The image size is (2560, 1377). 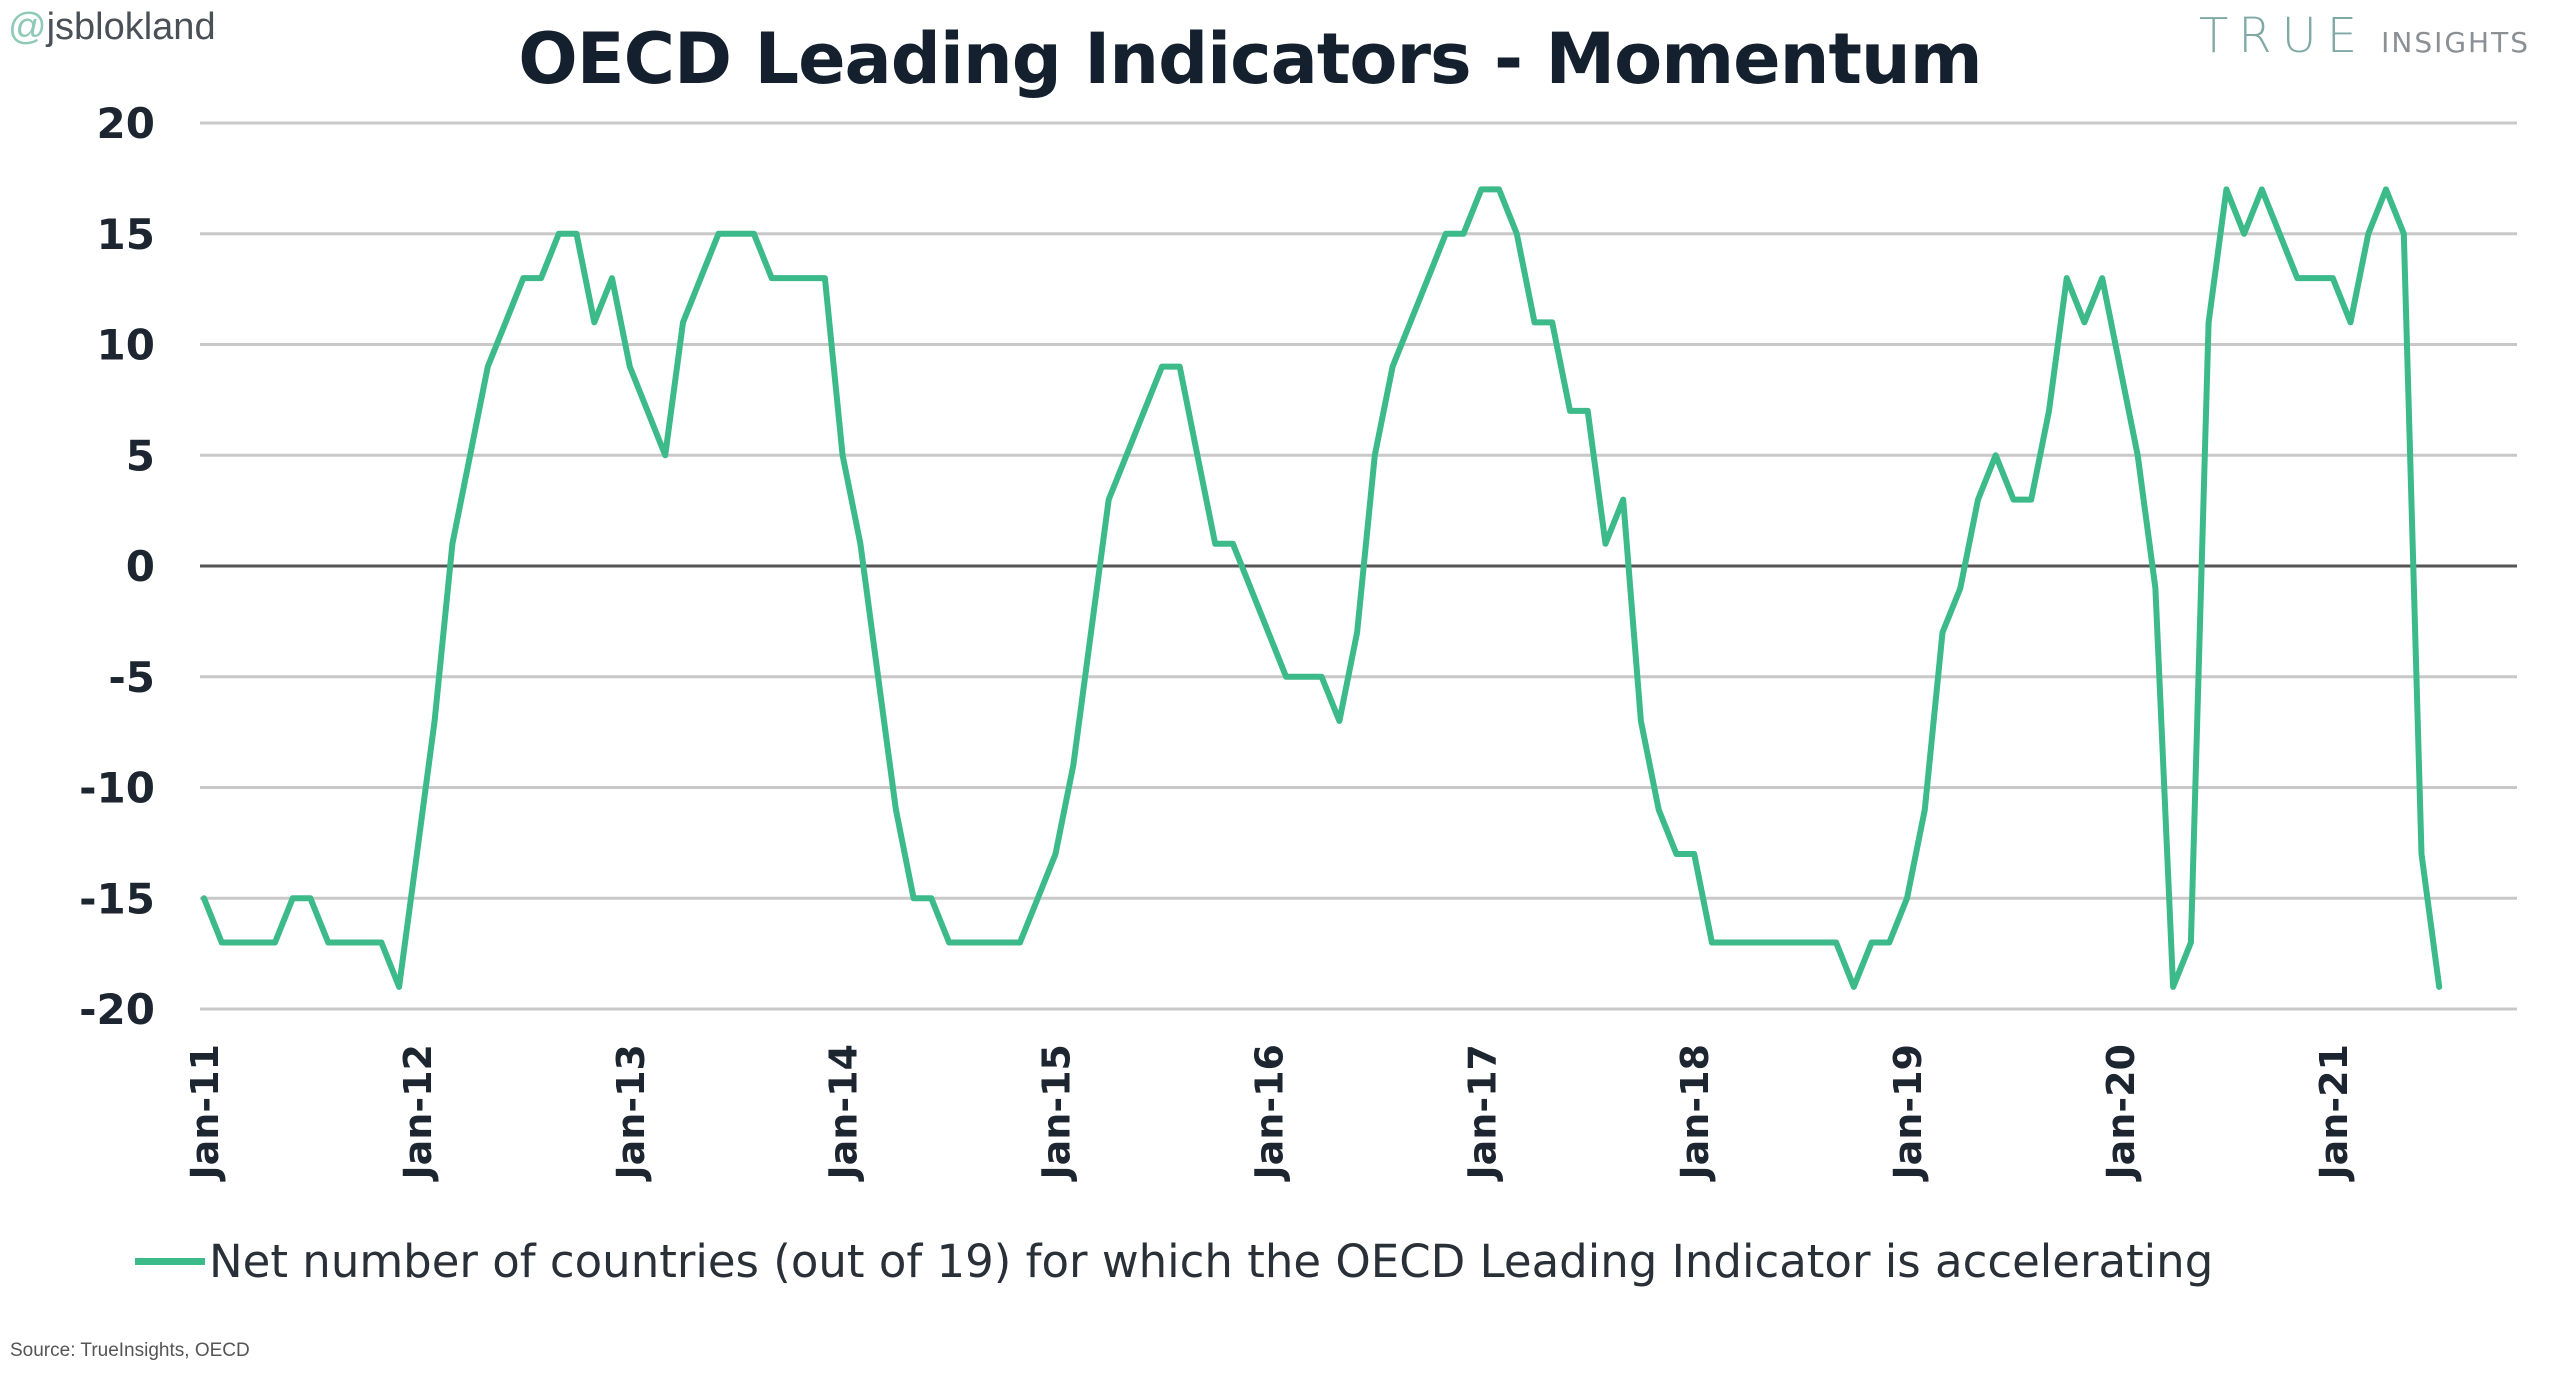 I want to click on brand-logo-mark: TRUE, so click(x=2283, y=36).